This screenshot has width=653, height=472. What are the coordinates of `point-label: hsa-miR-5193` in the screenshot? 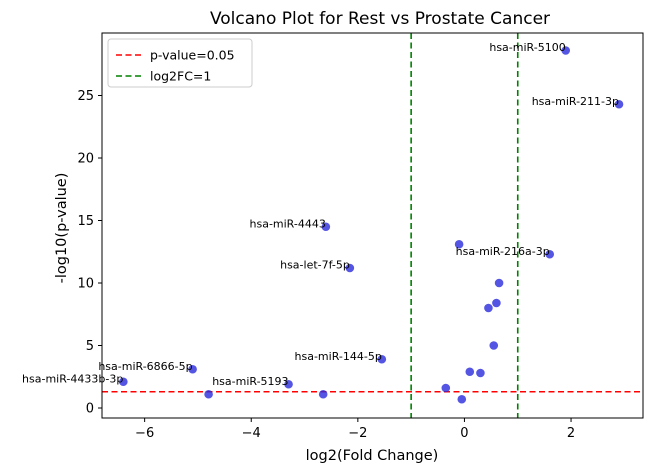 It's located at (250, 381).